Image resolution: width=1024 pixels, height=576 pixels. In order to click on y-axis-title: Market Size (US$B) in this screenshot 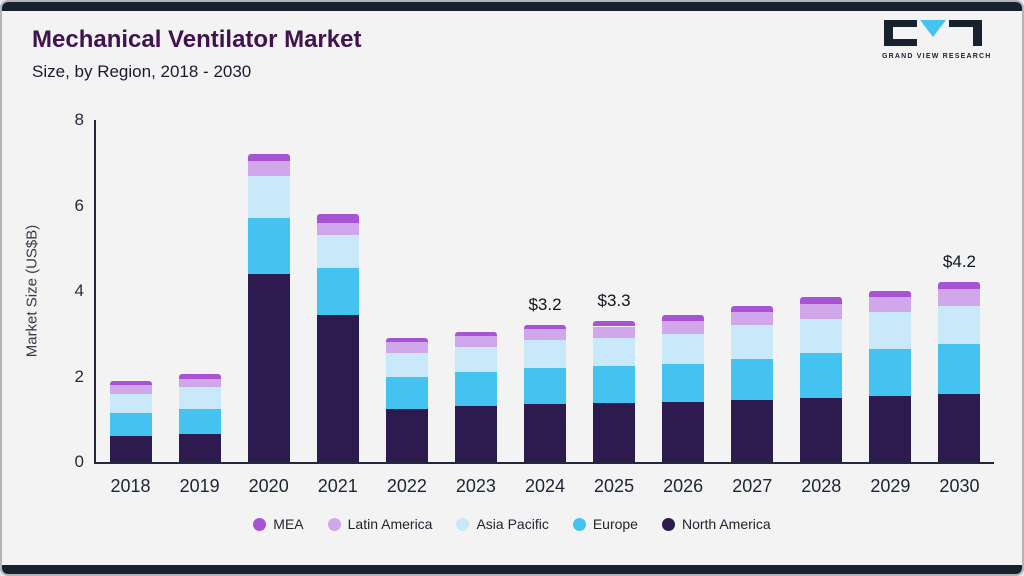, I will do `click(32, 291)`.